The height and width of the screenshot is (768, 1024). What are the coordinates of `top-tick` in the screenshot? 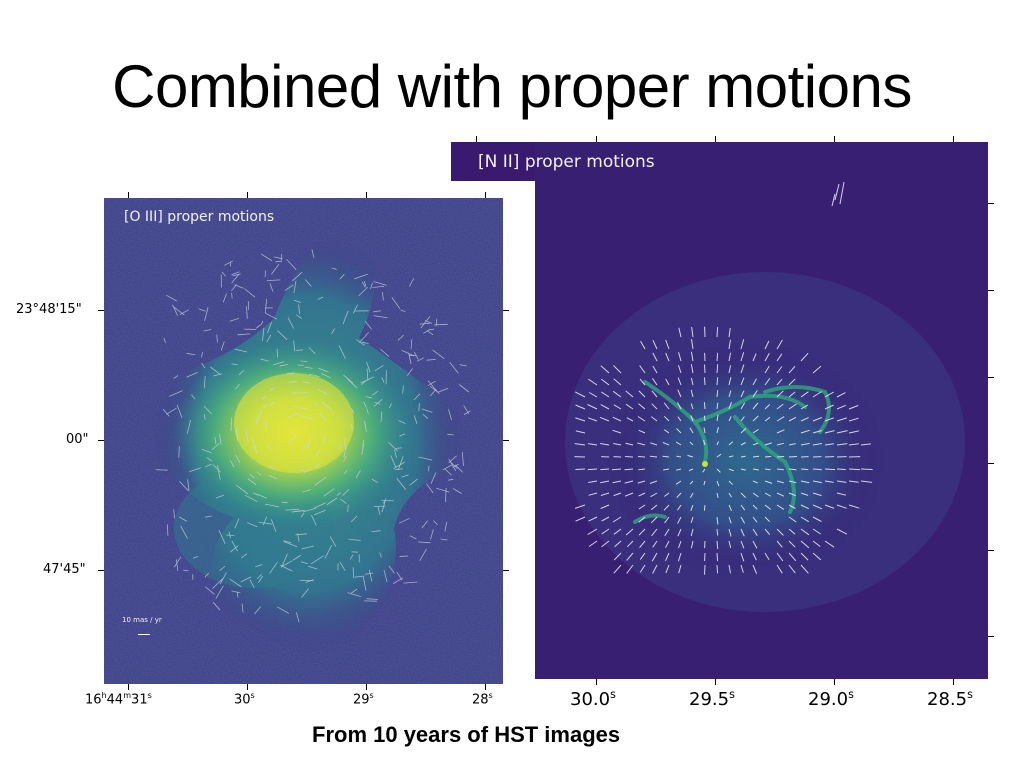 It's located at (485, 195).